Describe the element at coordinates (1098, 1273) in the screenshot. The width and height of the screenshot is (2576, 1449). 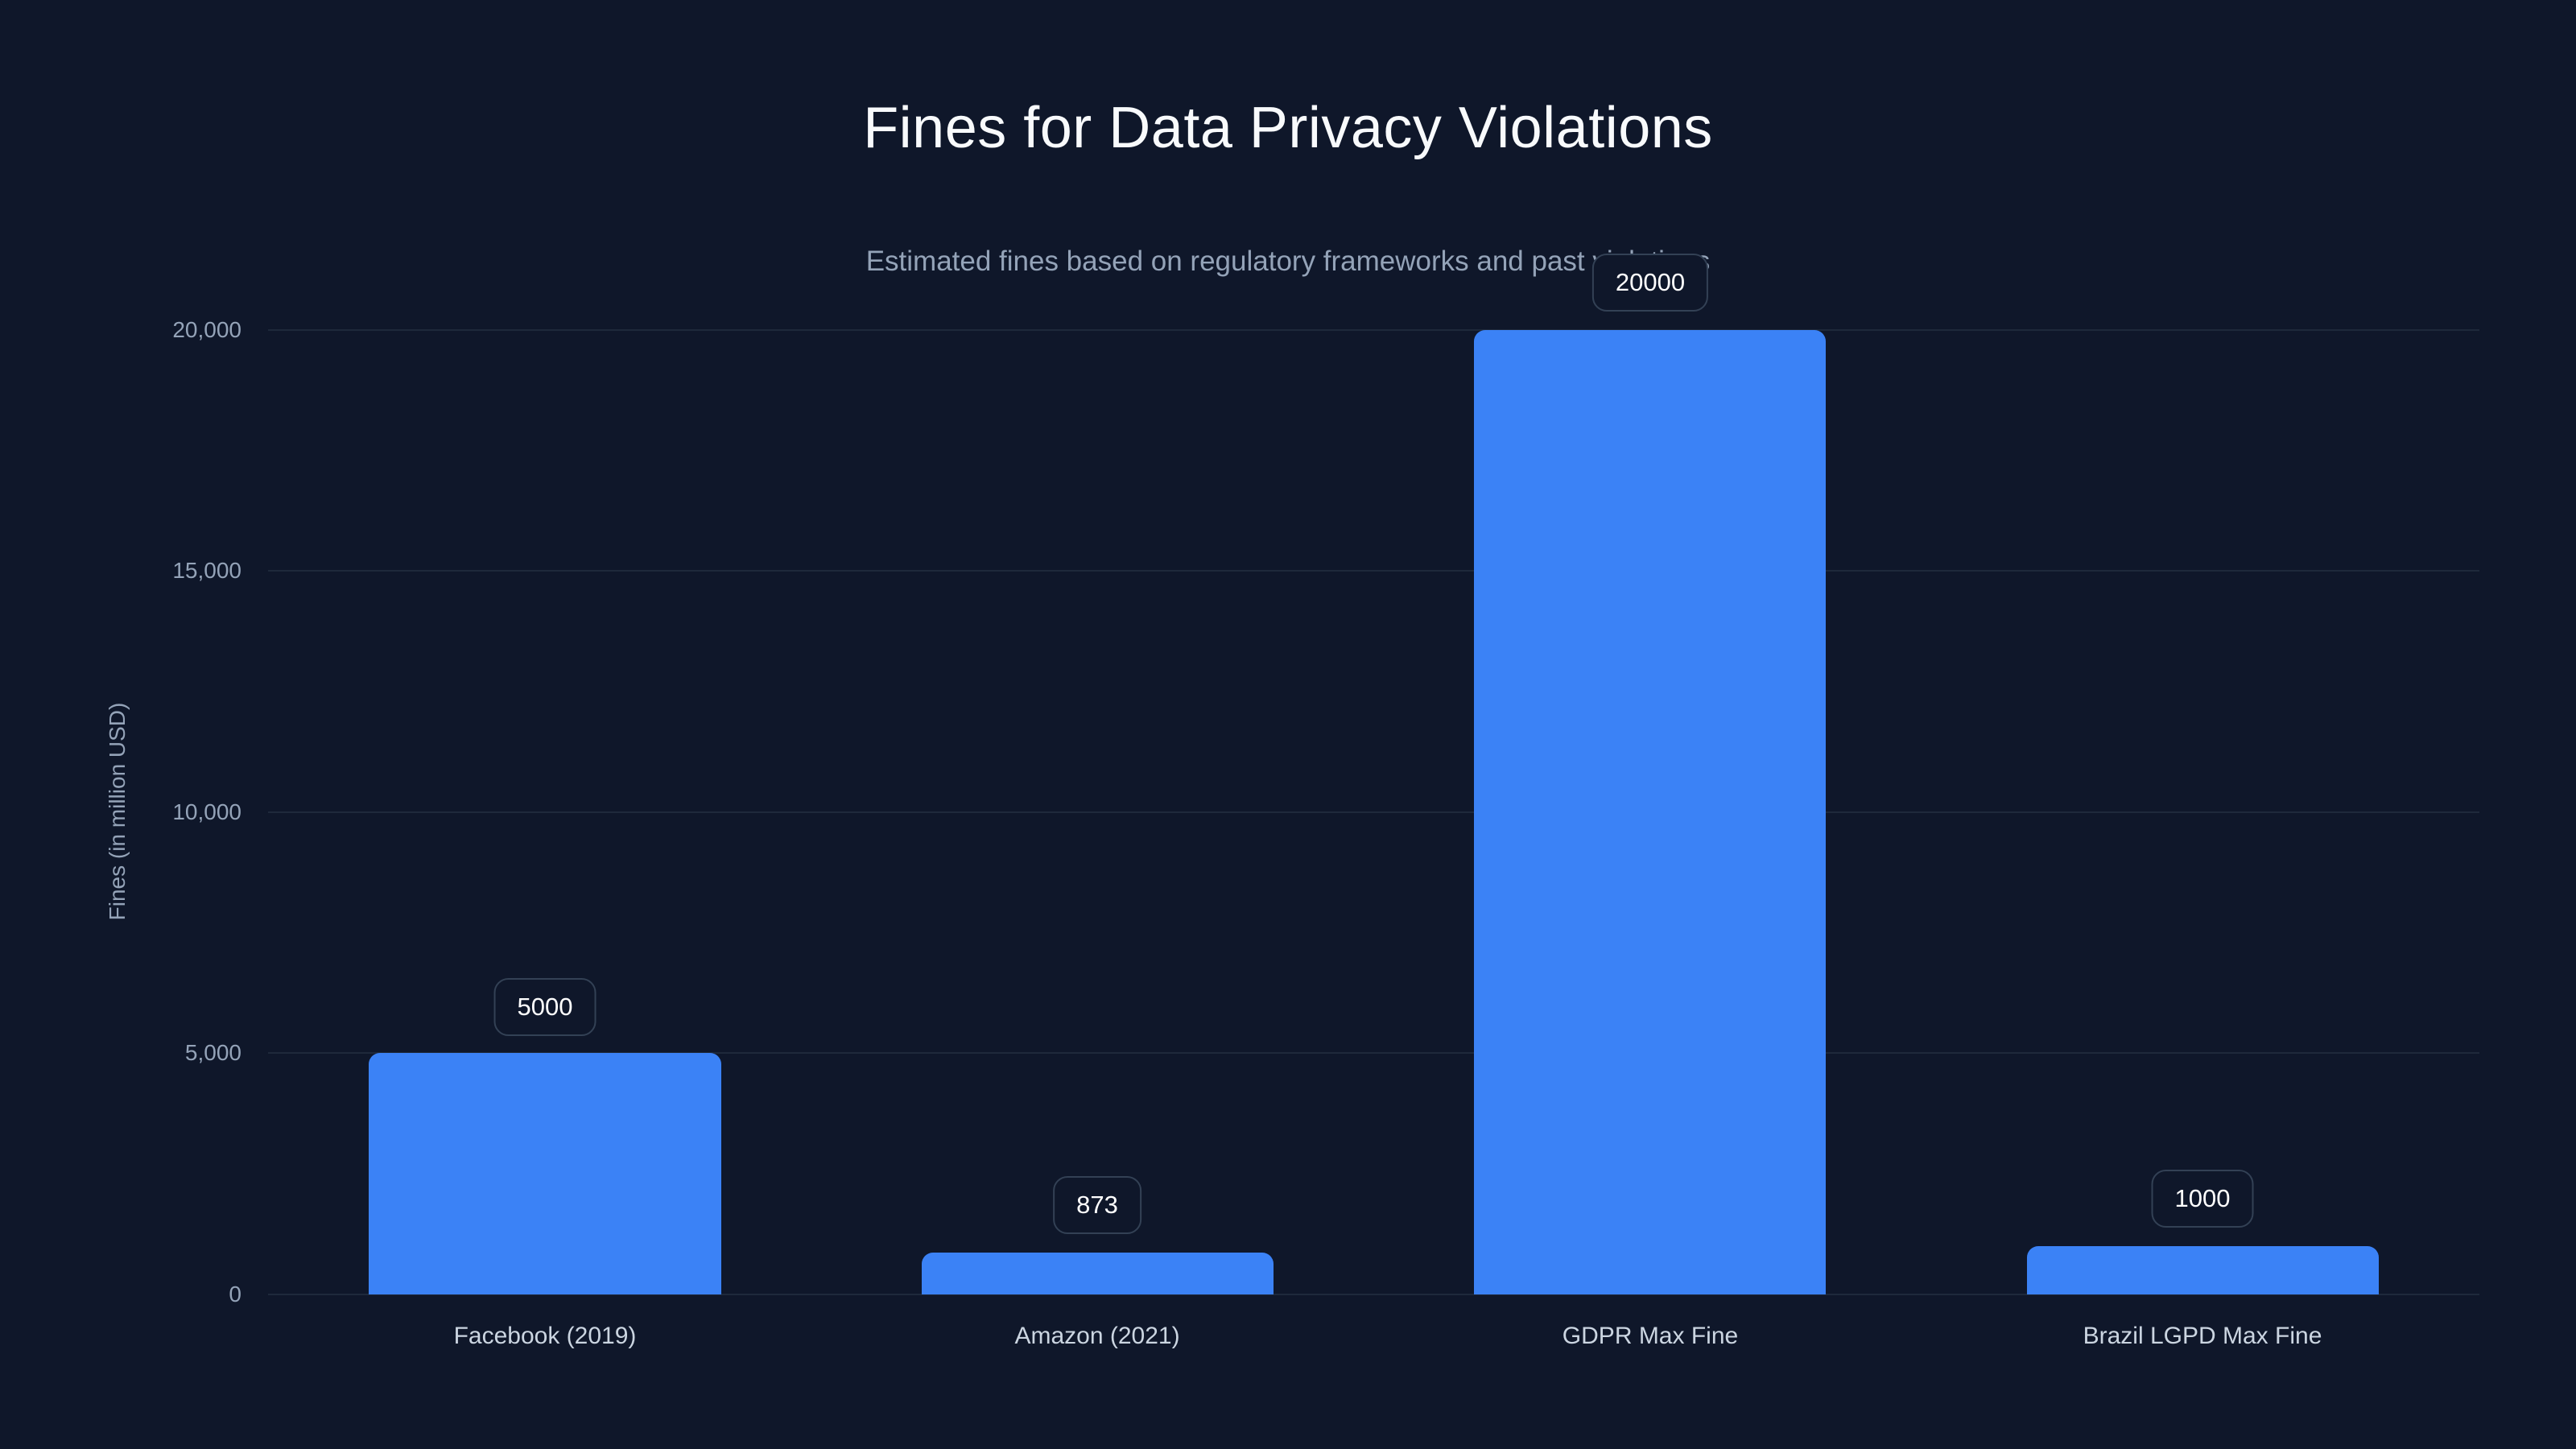
I see `bar-amazon-2021` at that location.